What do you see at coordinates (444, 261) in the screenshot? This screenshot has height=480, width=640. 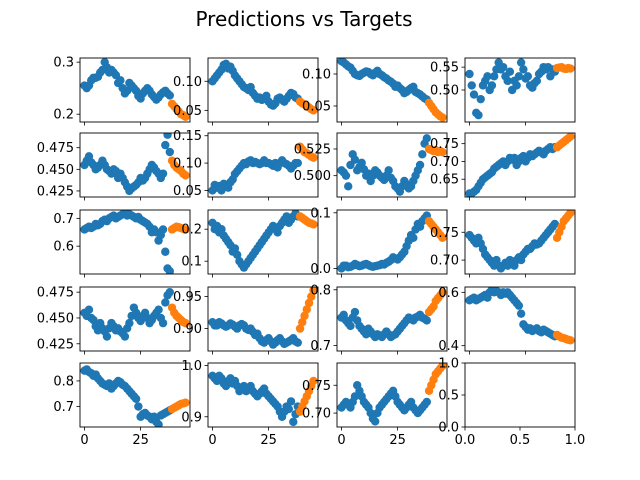 I see `y-tick-label: 0.70` at bounding box center [444, 261].